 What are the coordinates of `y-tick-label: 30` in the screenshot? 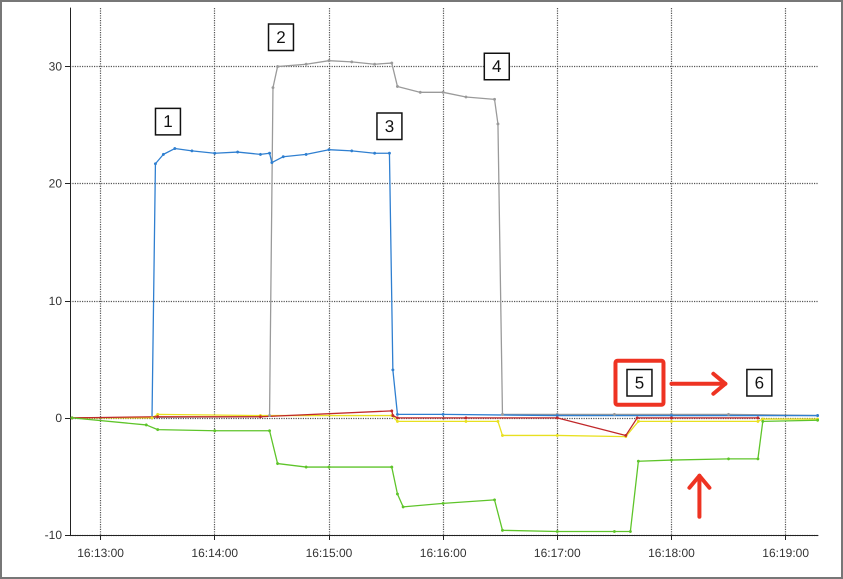 It's located at (55, 67).